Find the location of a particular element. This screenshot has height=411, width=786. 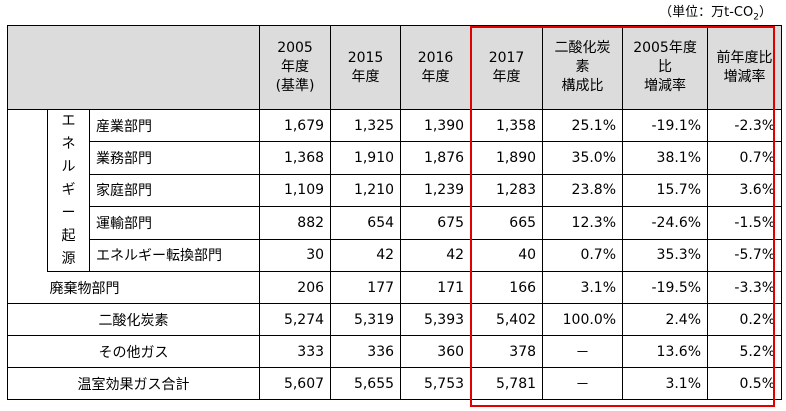

header-2005: 2005 年度 (基準) is located at coordinates (295, 67).